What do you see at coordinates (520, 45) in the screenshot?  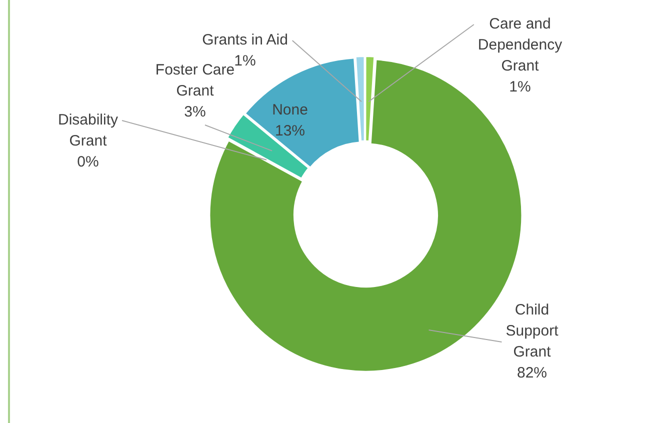 I see `slice-label: Care and Dependency Grant` at bounding box center [520, 45].